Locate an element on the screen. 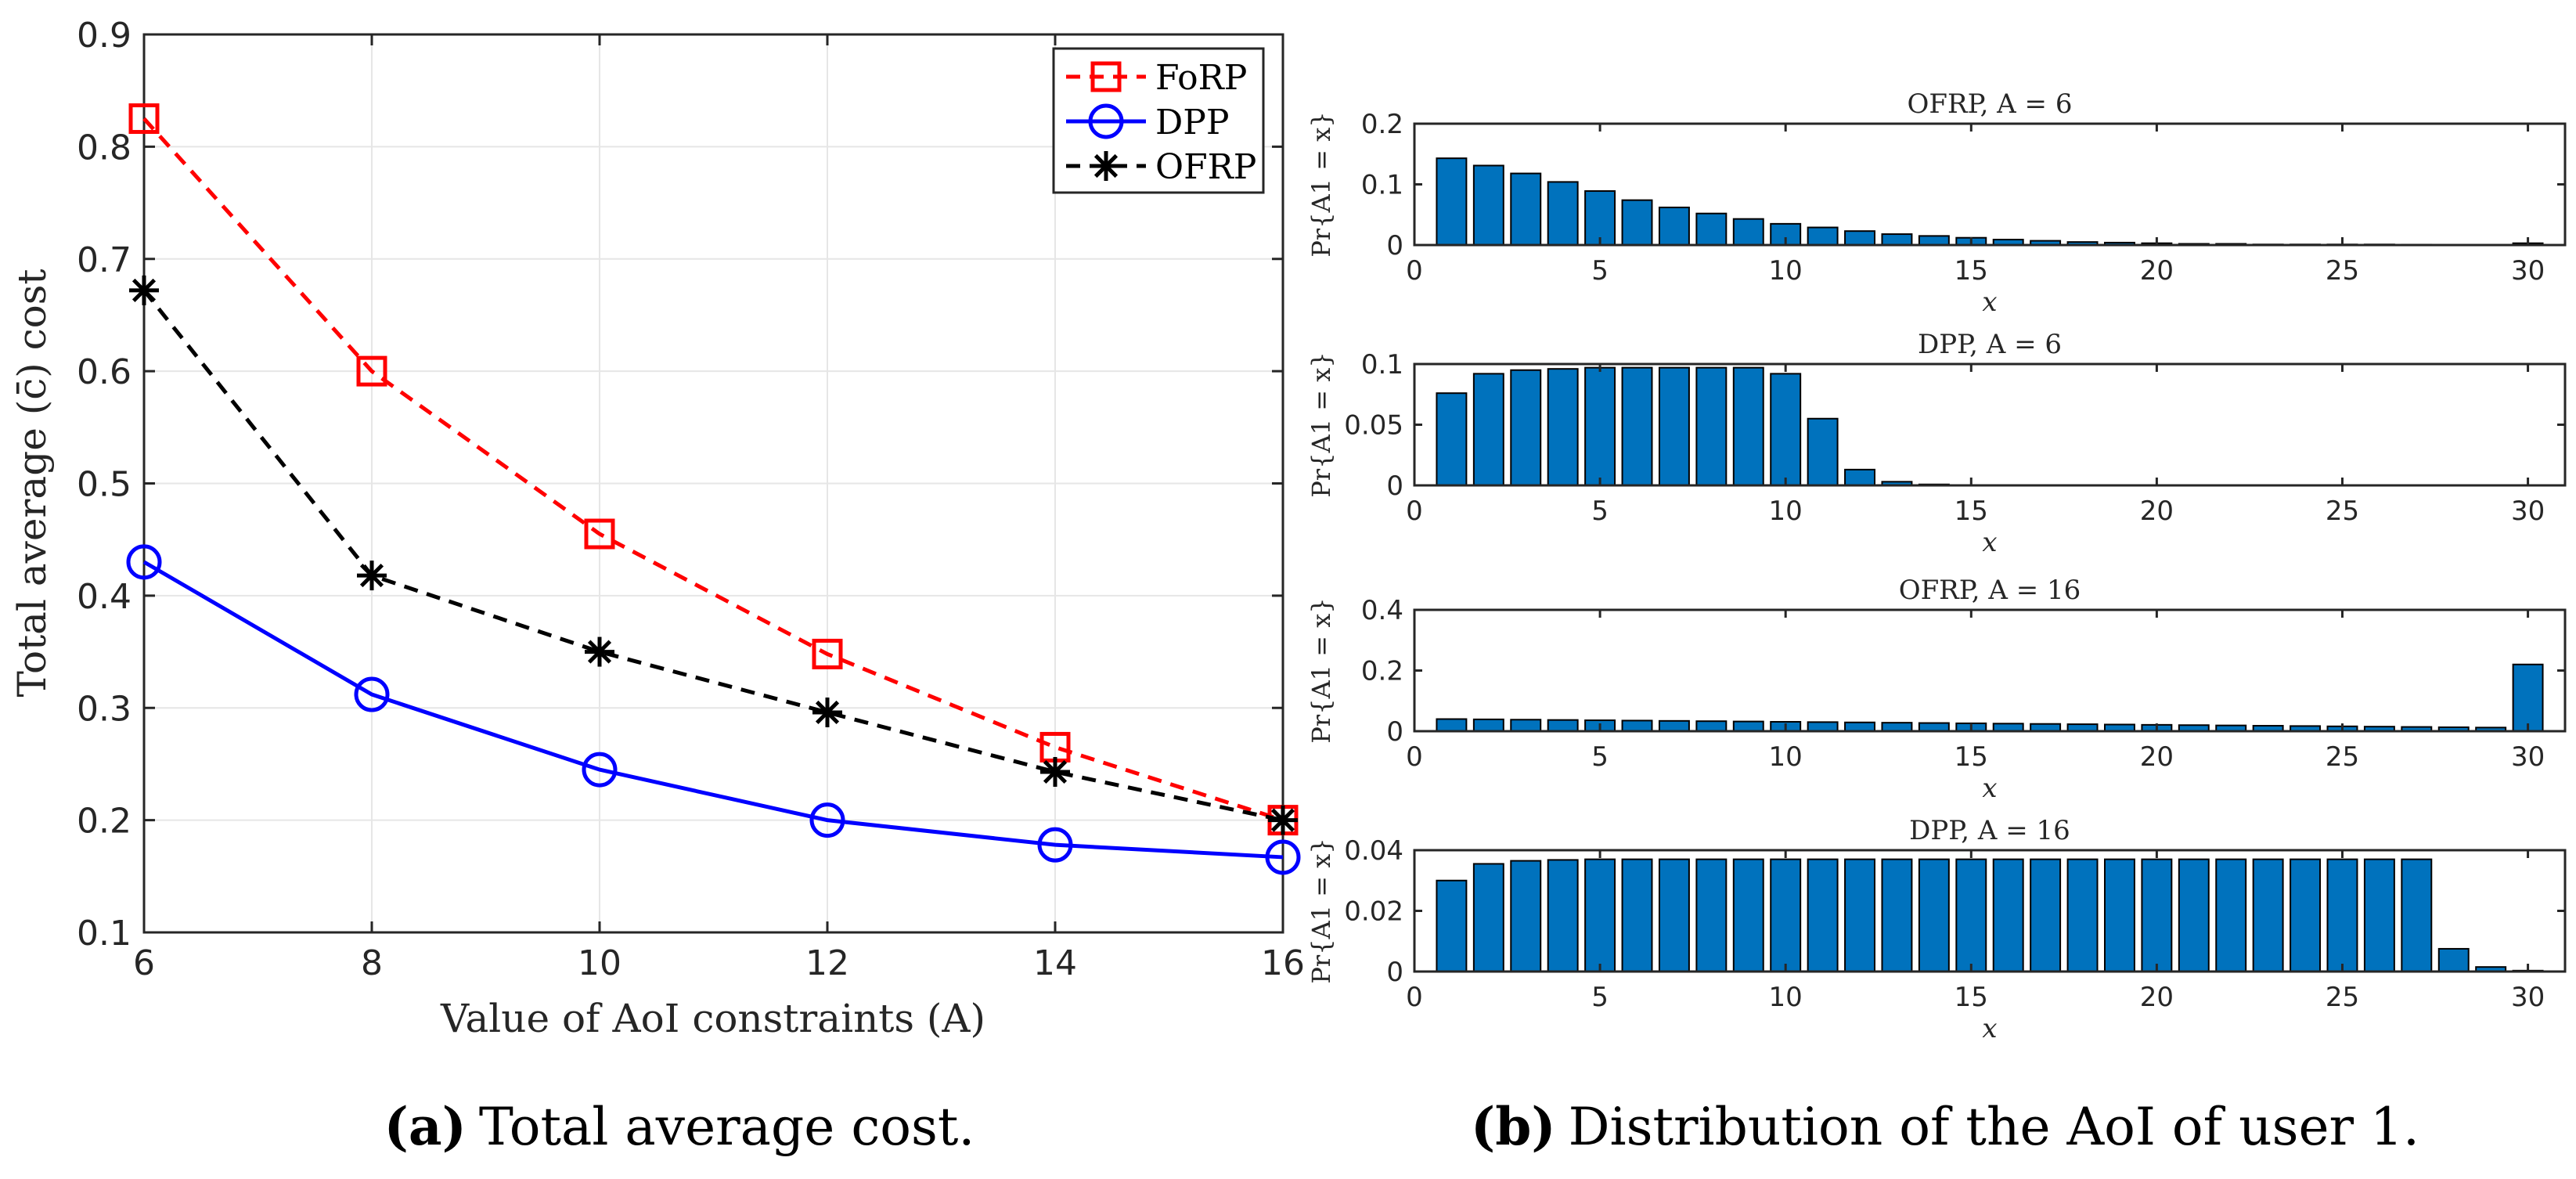  caption-a: (a) Total average cost. is located at coordinates (679, 1126).